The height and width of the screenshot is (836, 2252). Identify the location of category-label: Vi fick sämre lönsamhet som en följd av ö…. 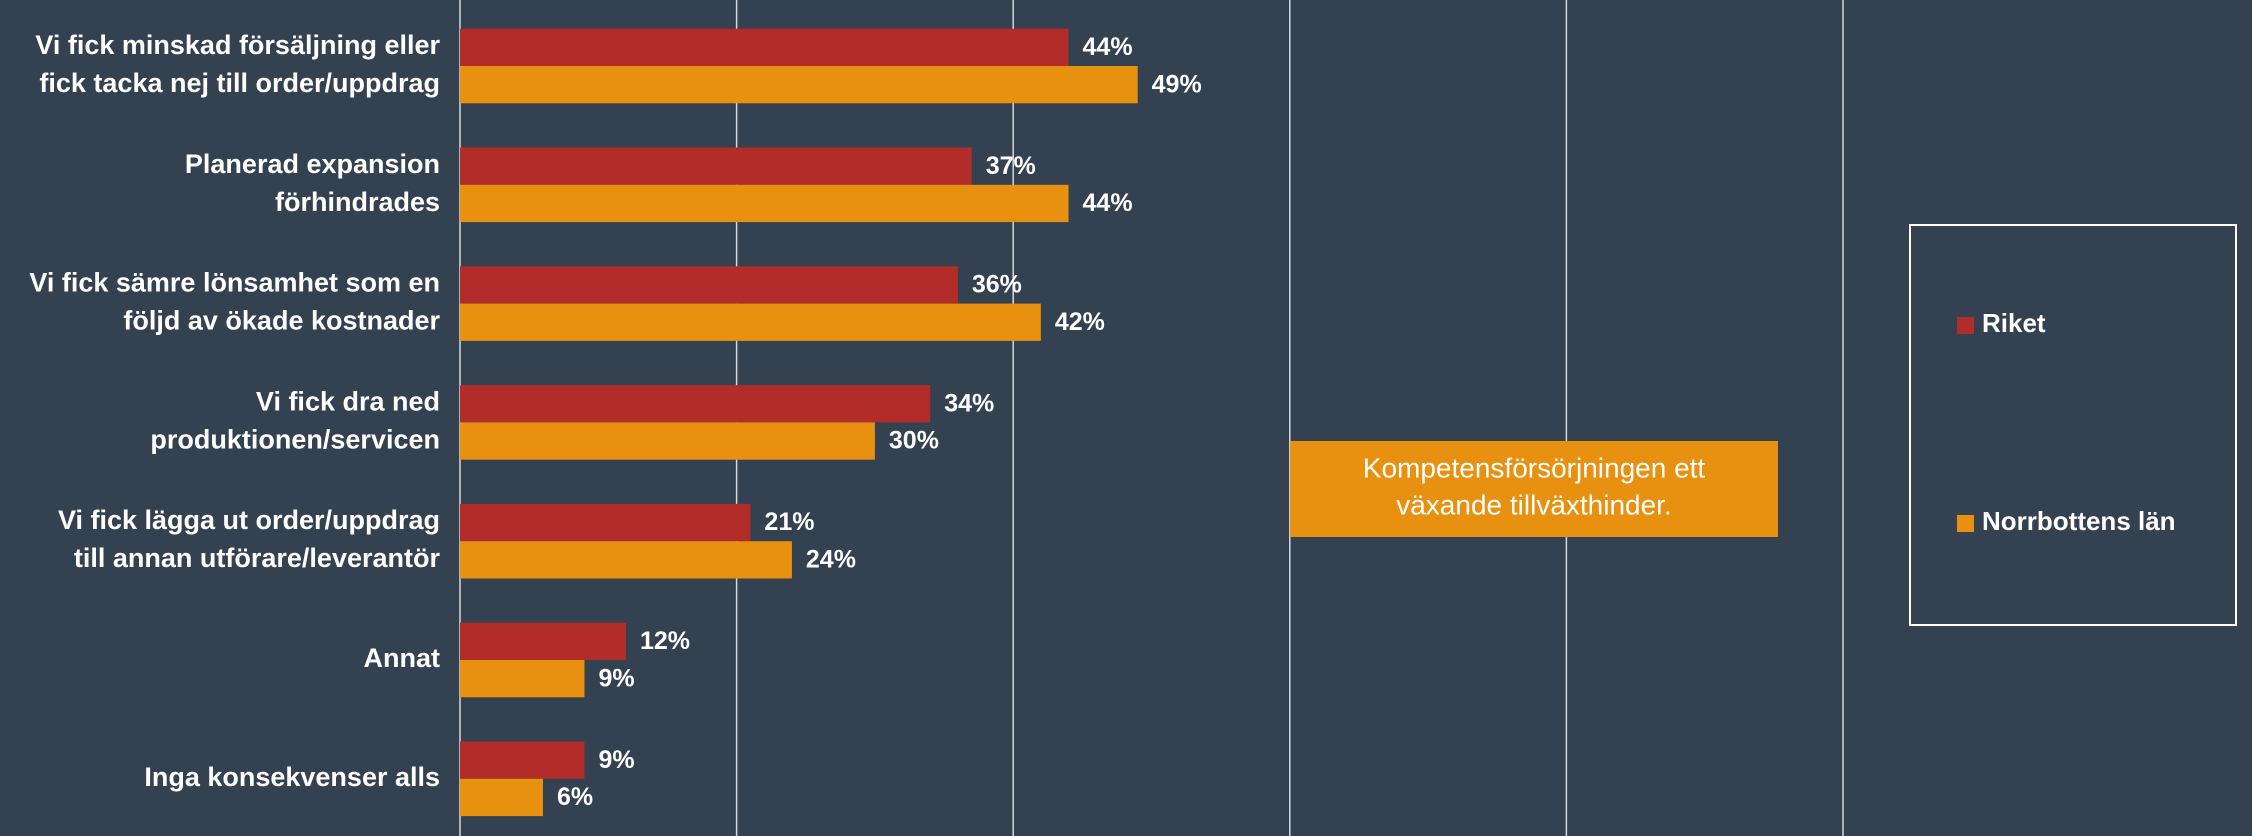
(234, 302).